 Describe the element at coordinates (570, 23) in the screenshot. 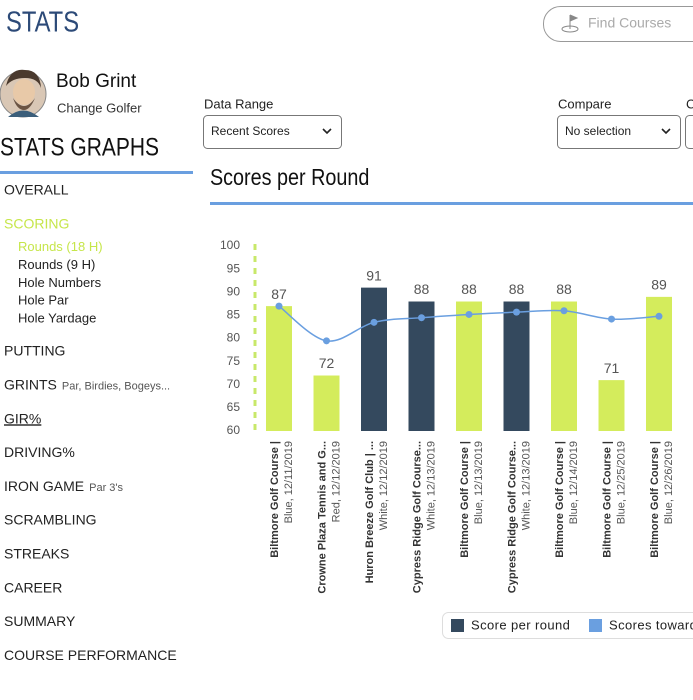

I see `search-icon` at that location.